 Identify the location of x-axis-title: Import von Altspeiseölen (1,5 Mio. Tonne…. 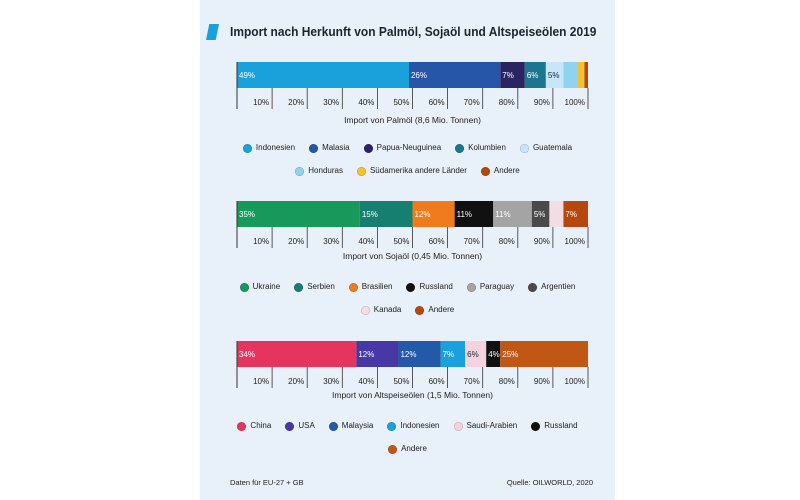
(412, 395).